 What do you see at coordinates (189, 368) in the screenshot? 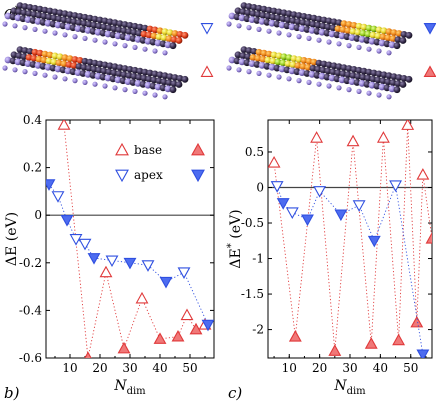
I see `x-tick-label: 50` at bounding box center [189, 368].